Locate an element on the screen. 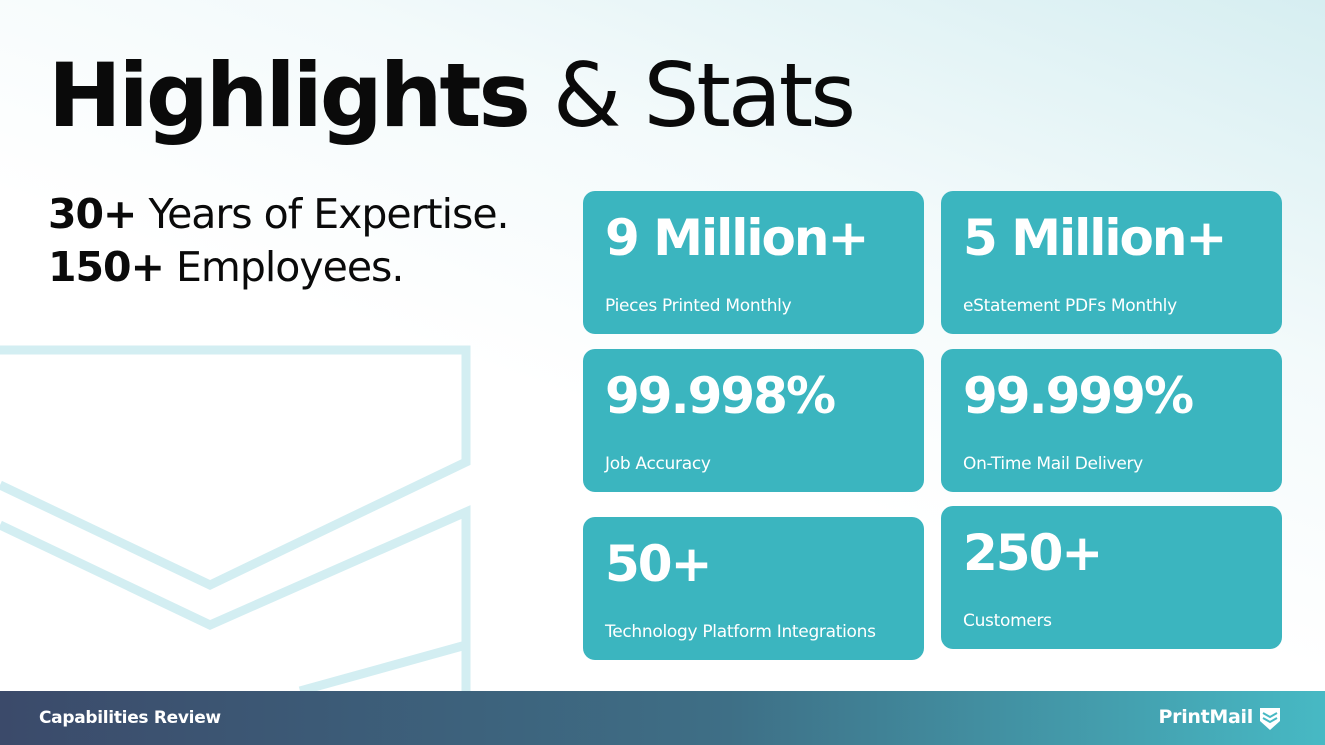  stat-card: 99.998% Job Accuracy is located at coordinates (753, 420).